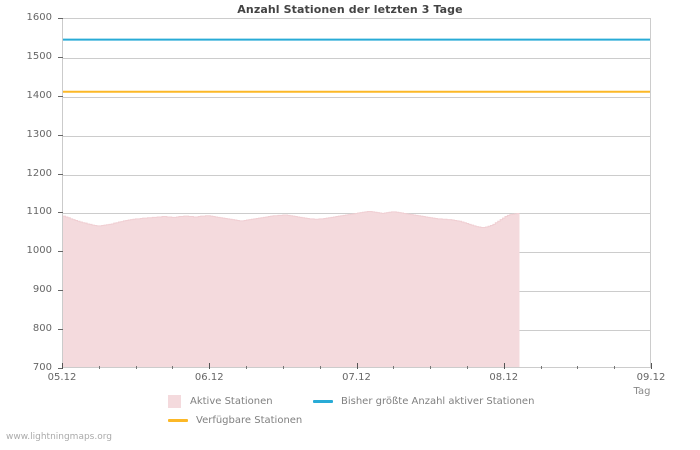 This screenshot has height=450, width=700. I want to click on x-axis-title: Tag, so click(642, 391).